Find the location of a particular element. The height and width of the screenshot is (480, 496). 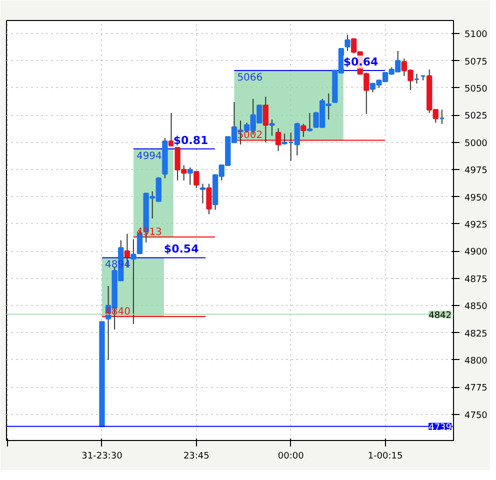

y-tick-label: 4950 is located at coordinates (476, 198).